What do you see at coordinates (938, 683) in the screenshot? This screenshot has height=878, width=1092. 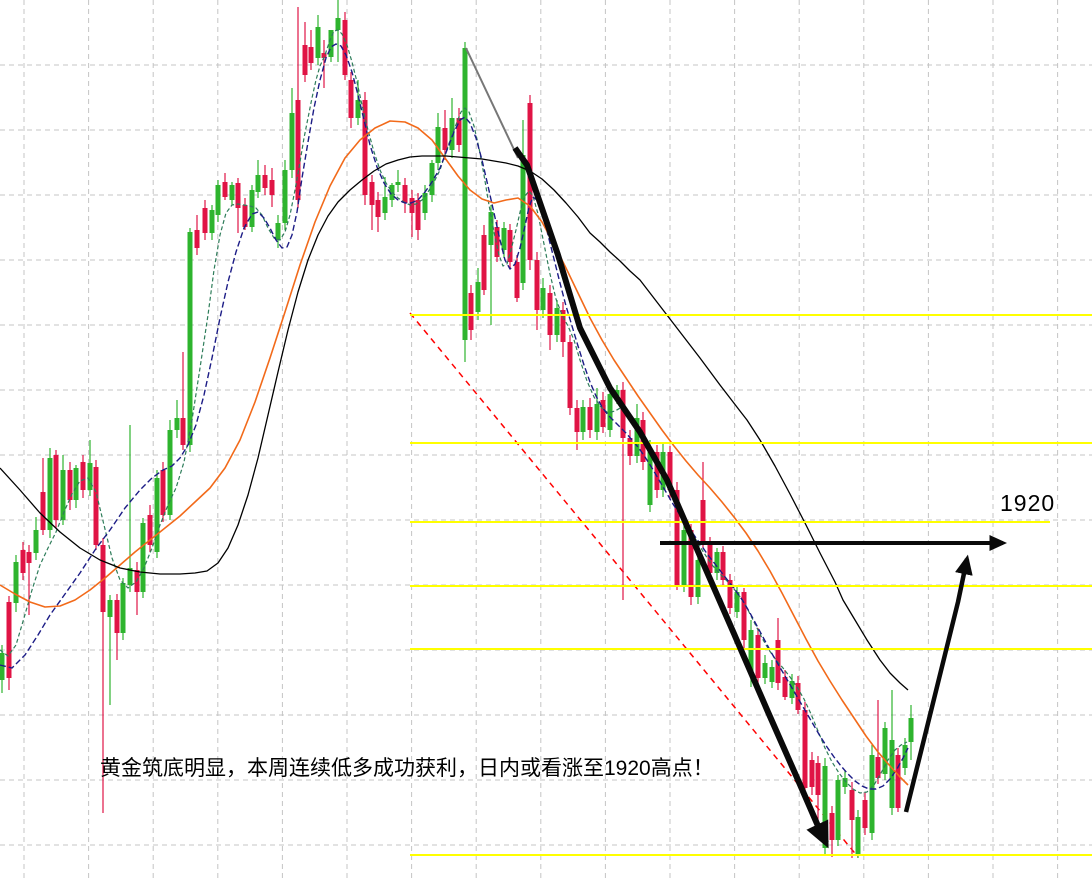 I see `up-forecast-arrow` at bounding box center [938, 683].